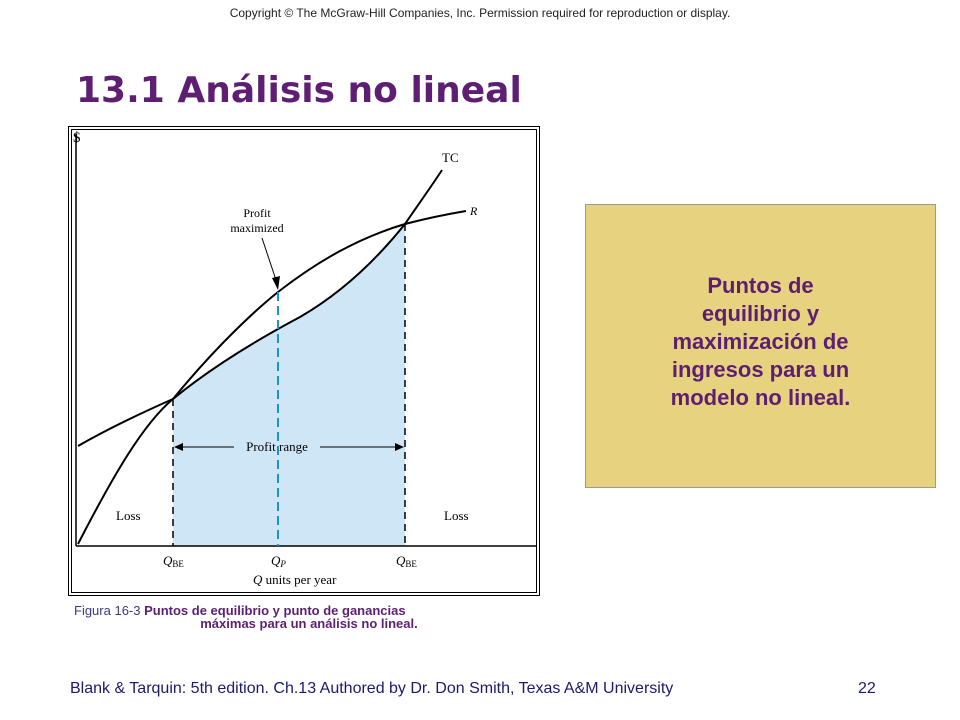 The image size is (960, 720). Describe the element at coordinates (406, 561) in the screenshot. I see `qbe-right-label: QBE` at that location.